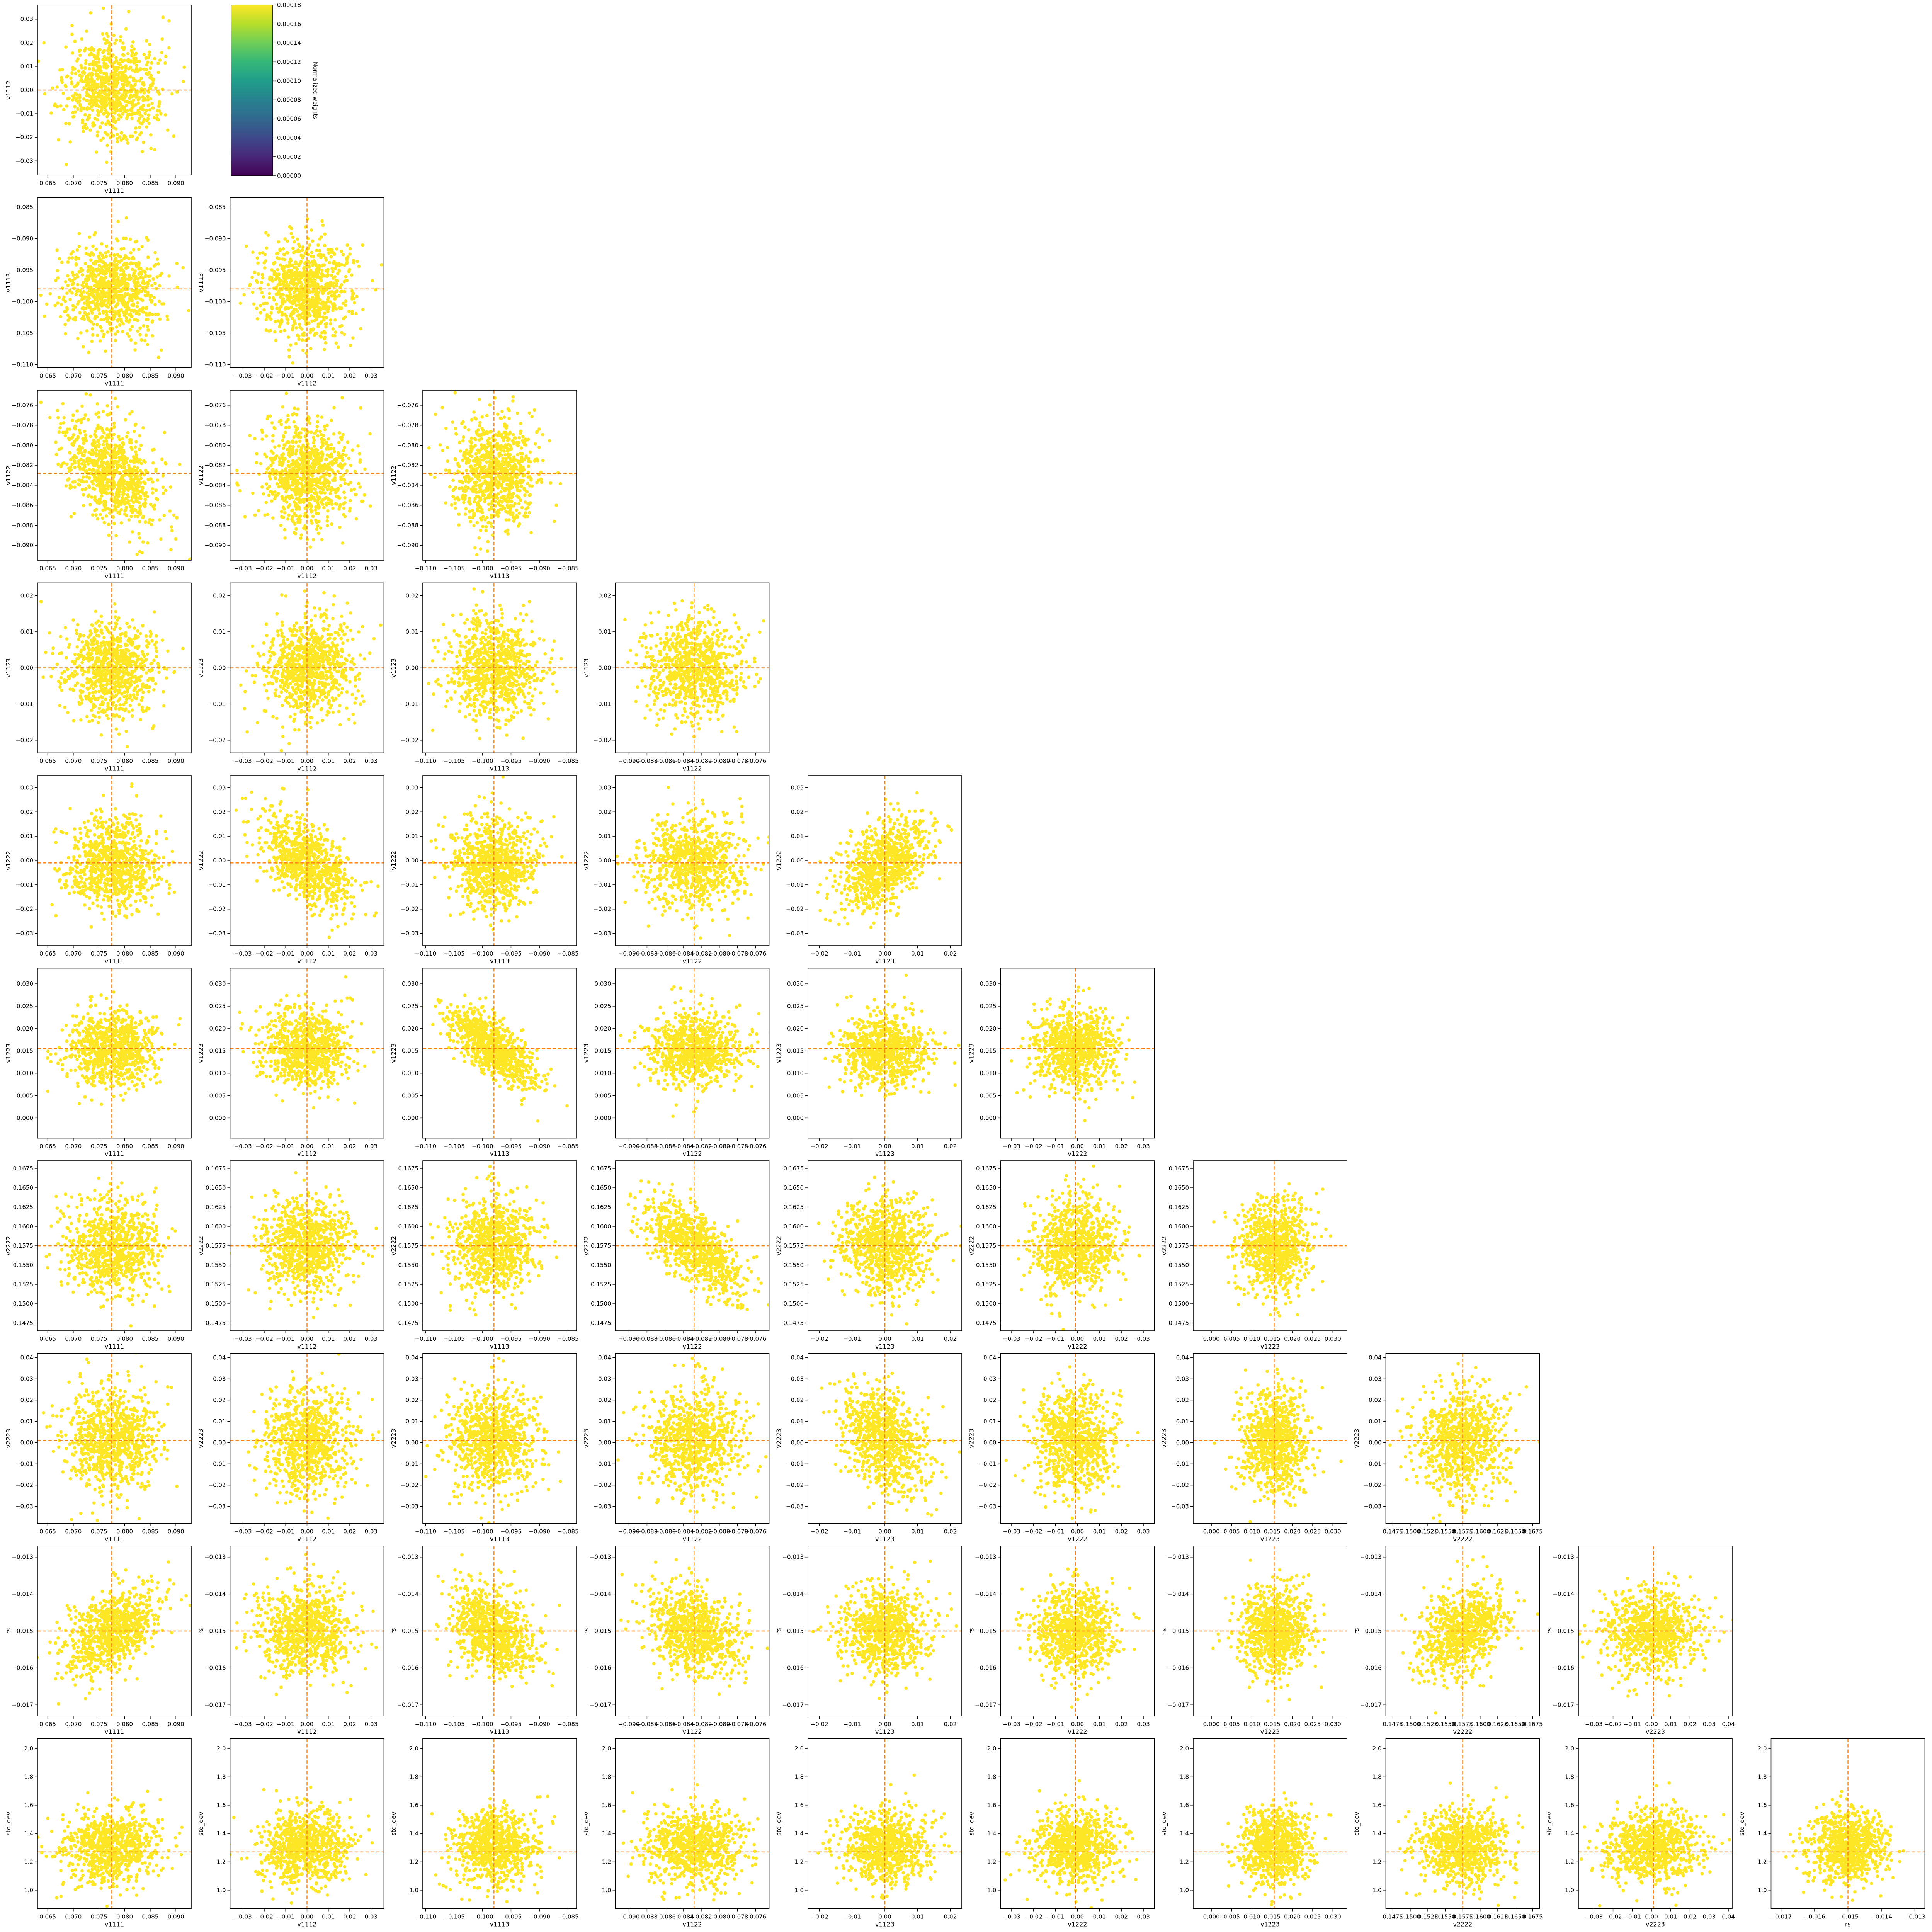 Image resolution: width=1932 pixels, height=1932 pixels. What do you see at coordinates (349, 568) in the screenshot?
I see `x-tick-label: 0.02` at bounding box center [349, 568].